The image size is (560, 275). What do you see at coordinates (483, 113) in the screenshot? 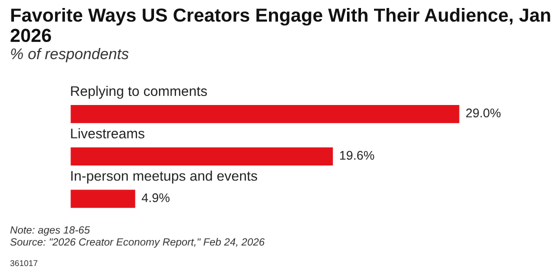
I see `data-label: 29.0%` at bounding box center [483, 113].